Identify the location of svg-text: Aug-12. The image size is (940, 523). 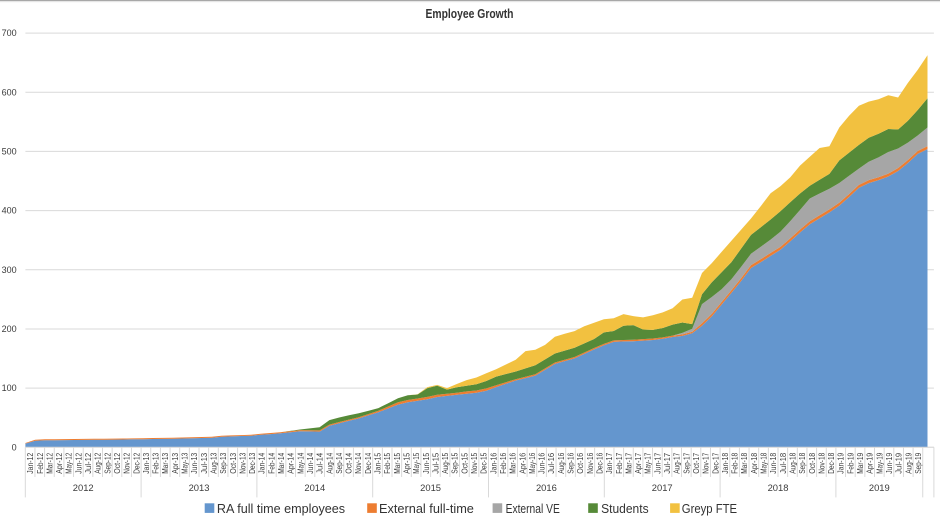
(98, 462).